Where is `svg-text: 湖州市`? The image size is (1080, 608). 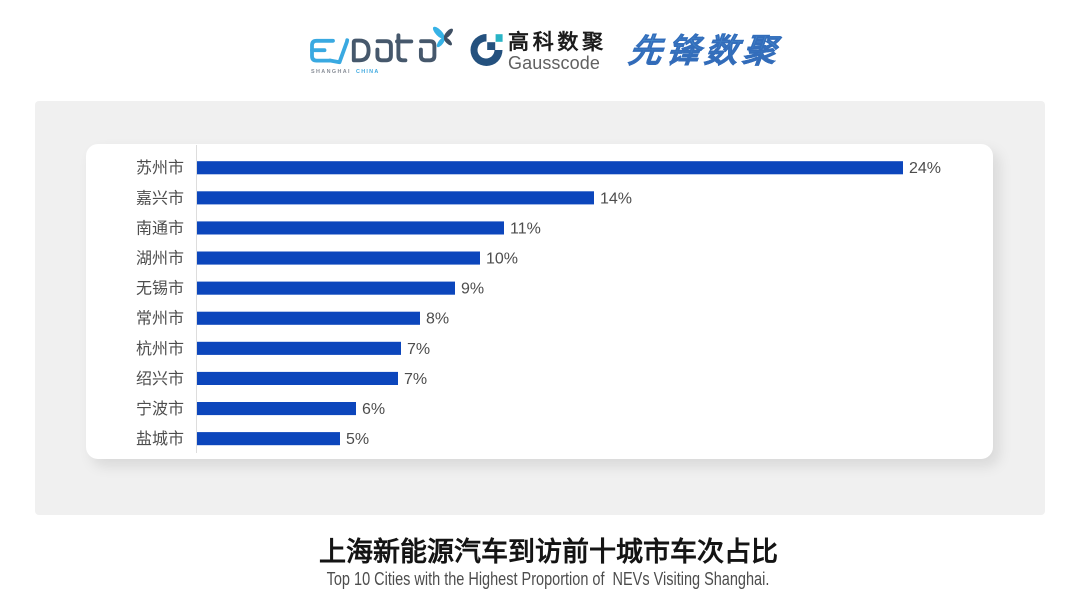 svg-text: 湖州市 is located at coordinates (160, 259).